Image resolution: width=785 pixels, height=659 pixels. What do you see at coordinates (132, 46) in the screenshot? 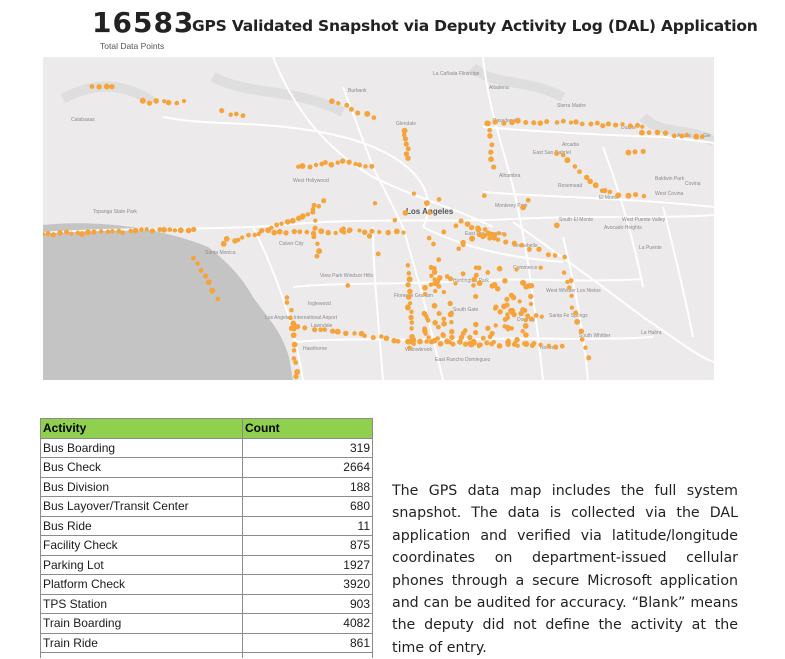
I see `total-data-points-label: Total Data Points` at bounding box center [132, 46].